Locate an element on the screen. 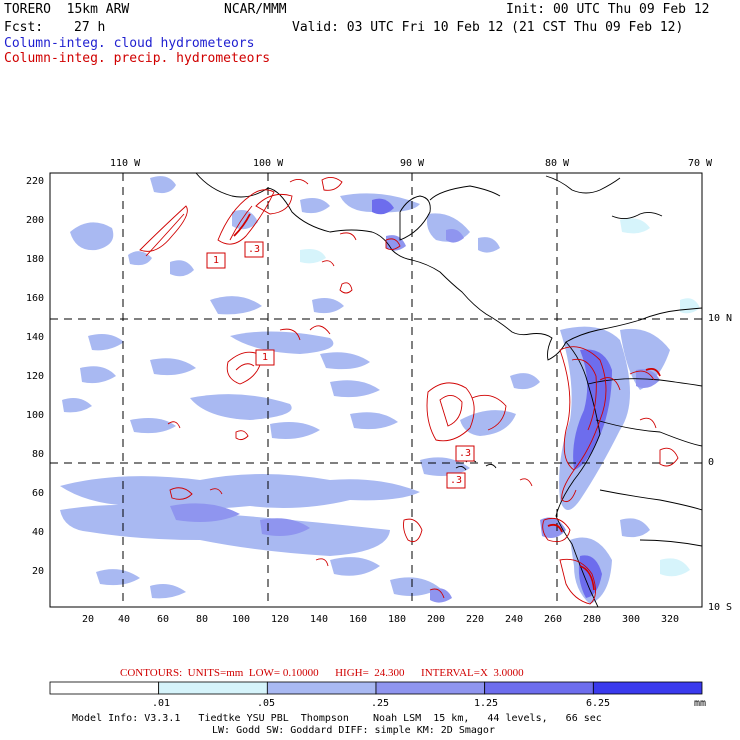  x-tick: 180 is located at coordinates (397, 619).